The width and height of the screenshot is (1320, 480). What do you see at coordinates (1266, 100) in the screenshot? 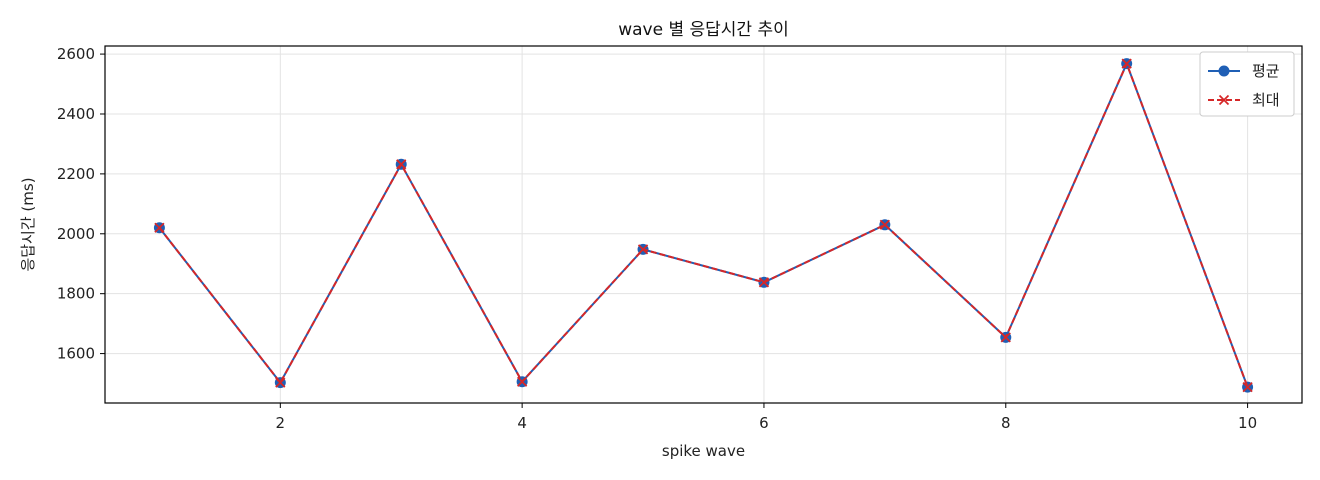
I see `legend-label: 최대` at bounding box center [1266, 100].